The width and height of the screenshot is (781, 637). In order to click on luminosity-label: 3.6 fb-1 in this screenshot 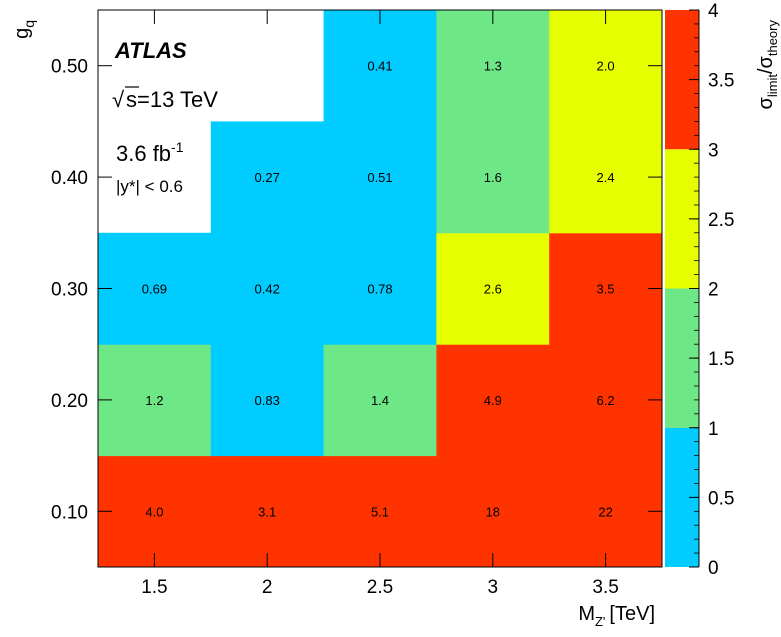, I will do `click(150, 152)`.